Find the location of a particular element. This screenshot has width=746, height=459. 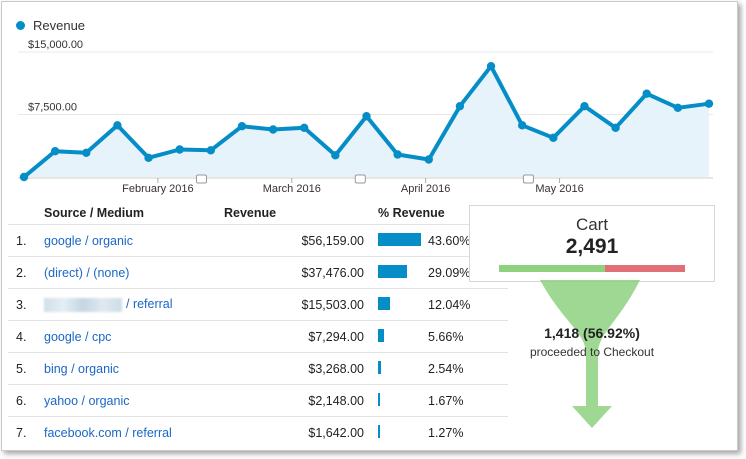

row-number: 4. is located at coordinates (26, 336).